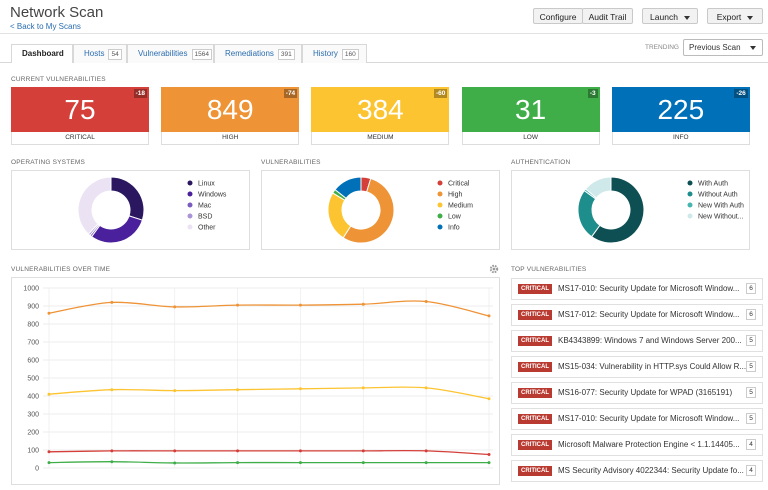 The image size is (768, 490). Describe the element at coordinates (60, 269) in the screenshot. I see `section-title: VULNERABILITIES OVER TIME` at that location.